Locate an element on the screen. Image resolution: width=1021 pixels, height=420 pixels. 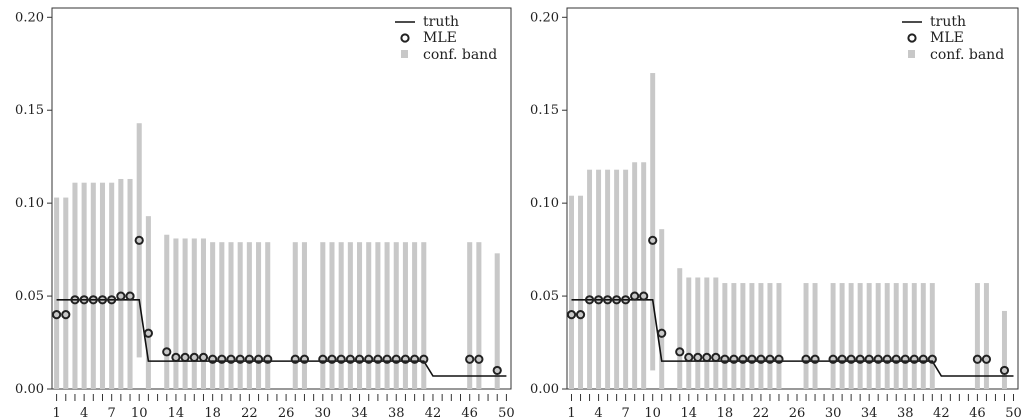
right-ytick-label: 0.20 is located at coordinates (544, 17).